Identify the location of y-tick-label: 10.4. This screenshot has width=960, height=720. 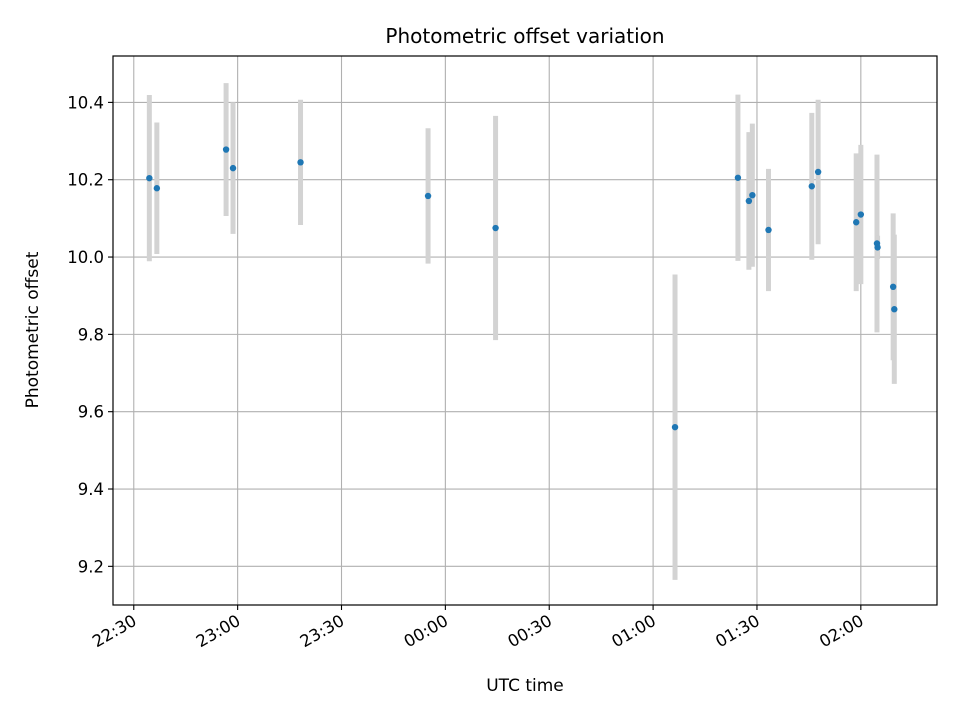
(85, 102).